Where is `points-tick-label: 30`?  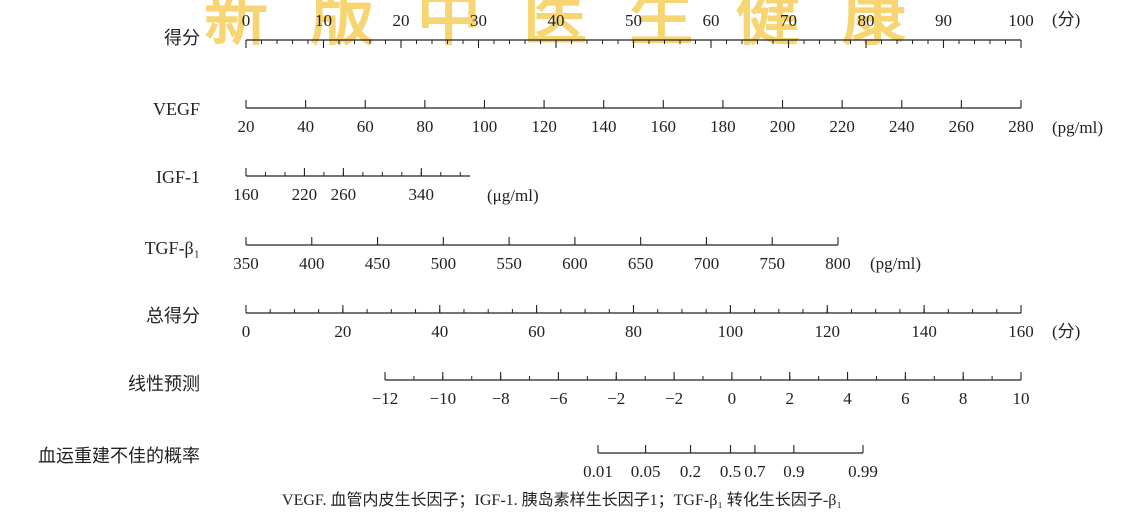
points-tick-label: 30 is located at coordinates (478, 20).